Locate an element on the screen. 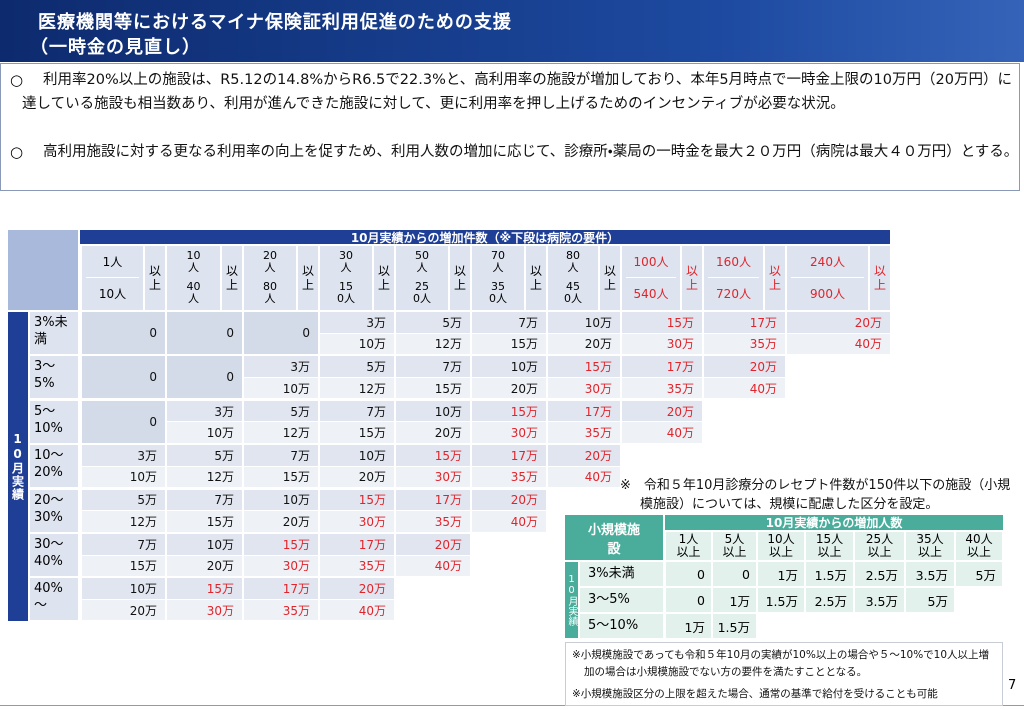  small-column-header: 40人以上 is located at coordinates (979, 546).